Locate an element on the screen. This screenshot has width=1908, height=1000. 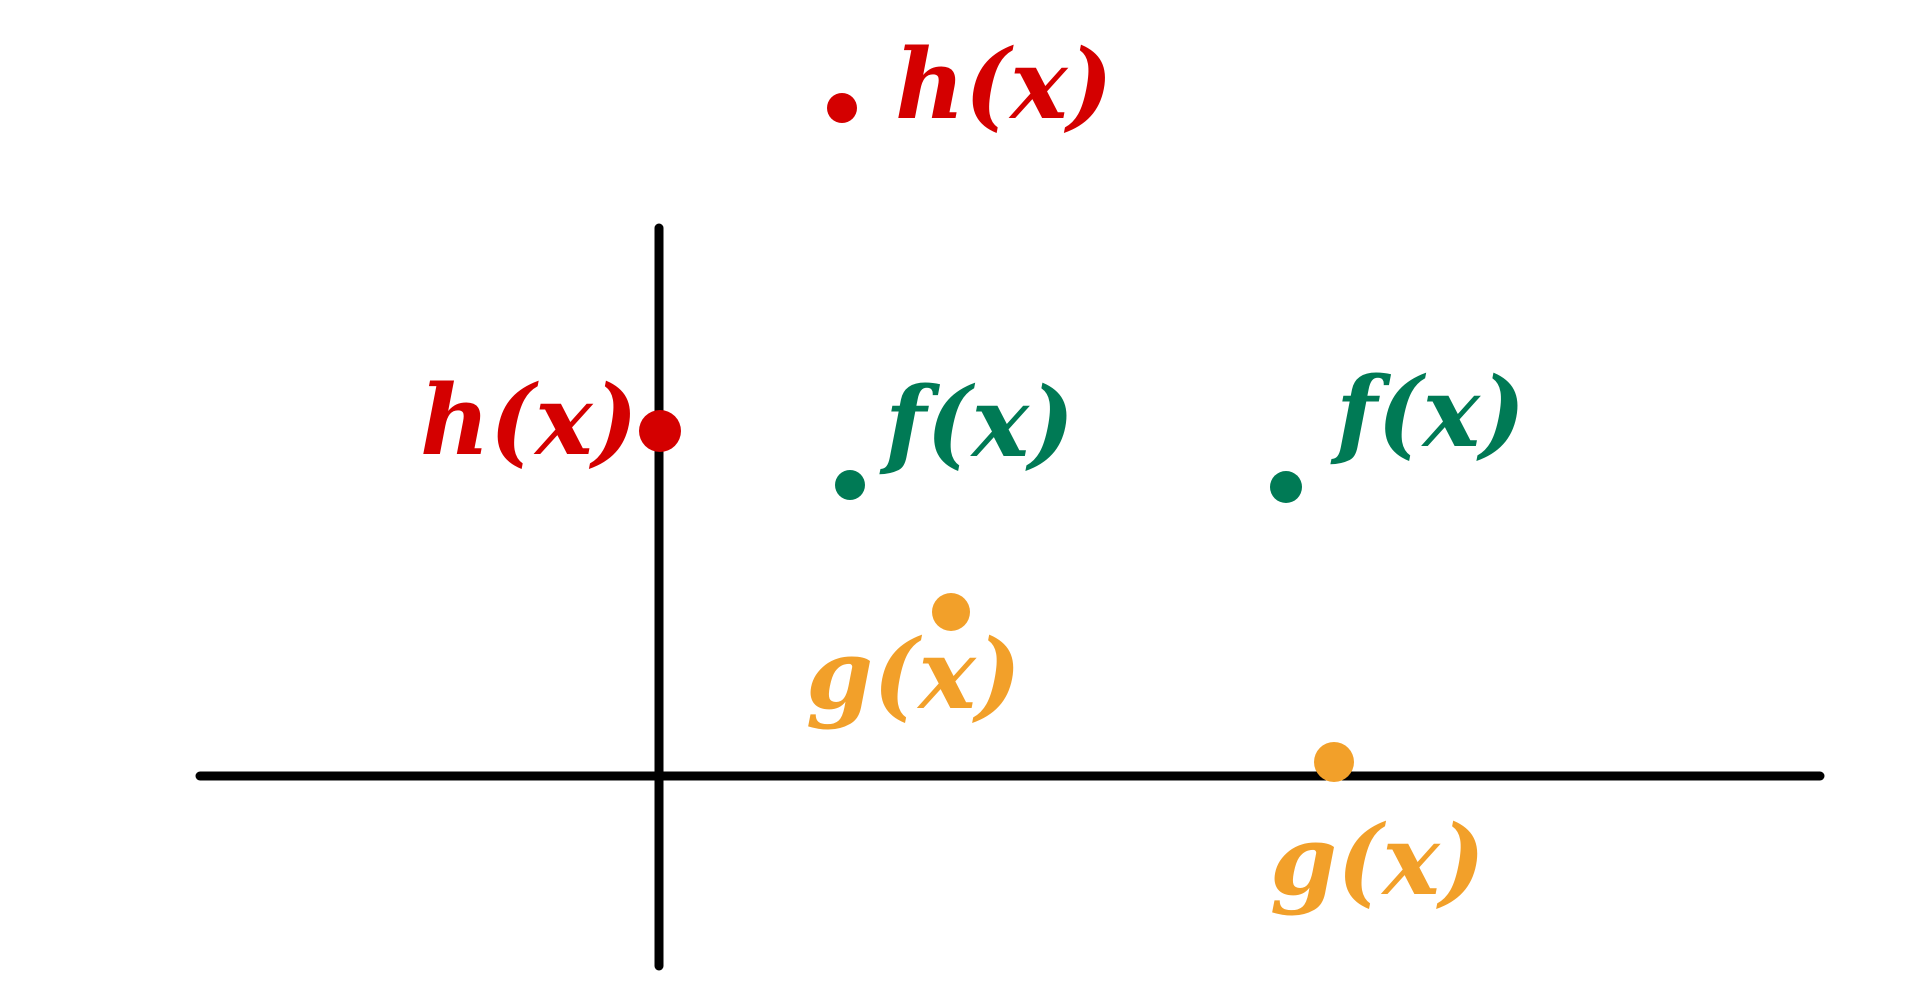
f-point-left is located at coordinates (850, 485).